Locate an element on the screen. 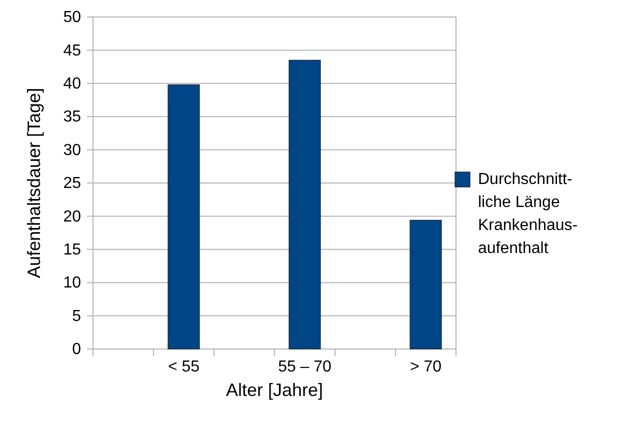  y-tick-label: 15 is located at coordinates (72, 250).